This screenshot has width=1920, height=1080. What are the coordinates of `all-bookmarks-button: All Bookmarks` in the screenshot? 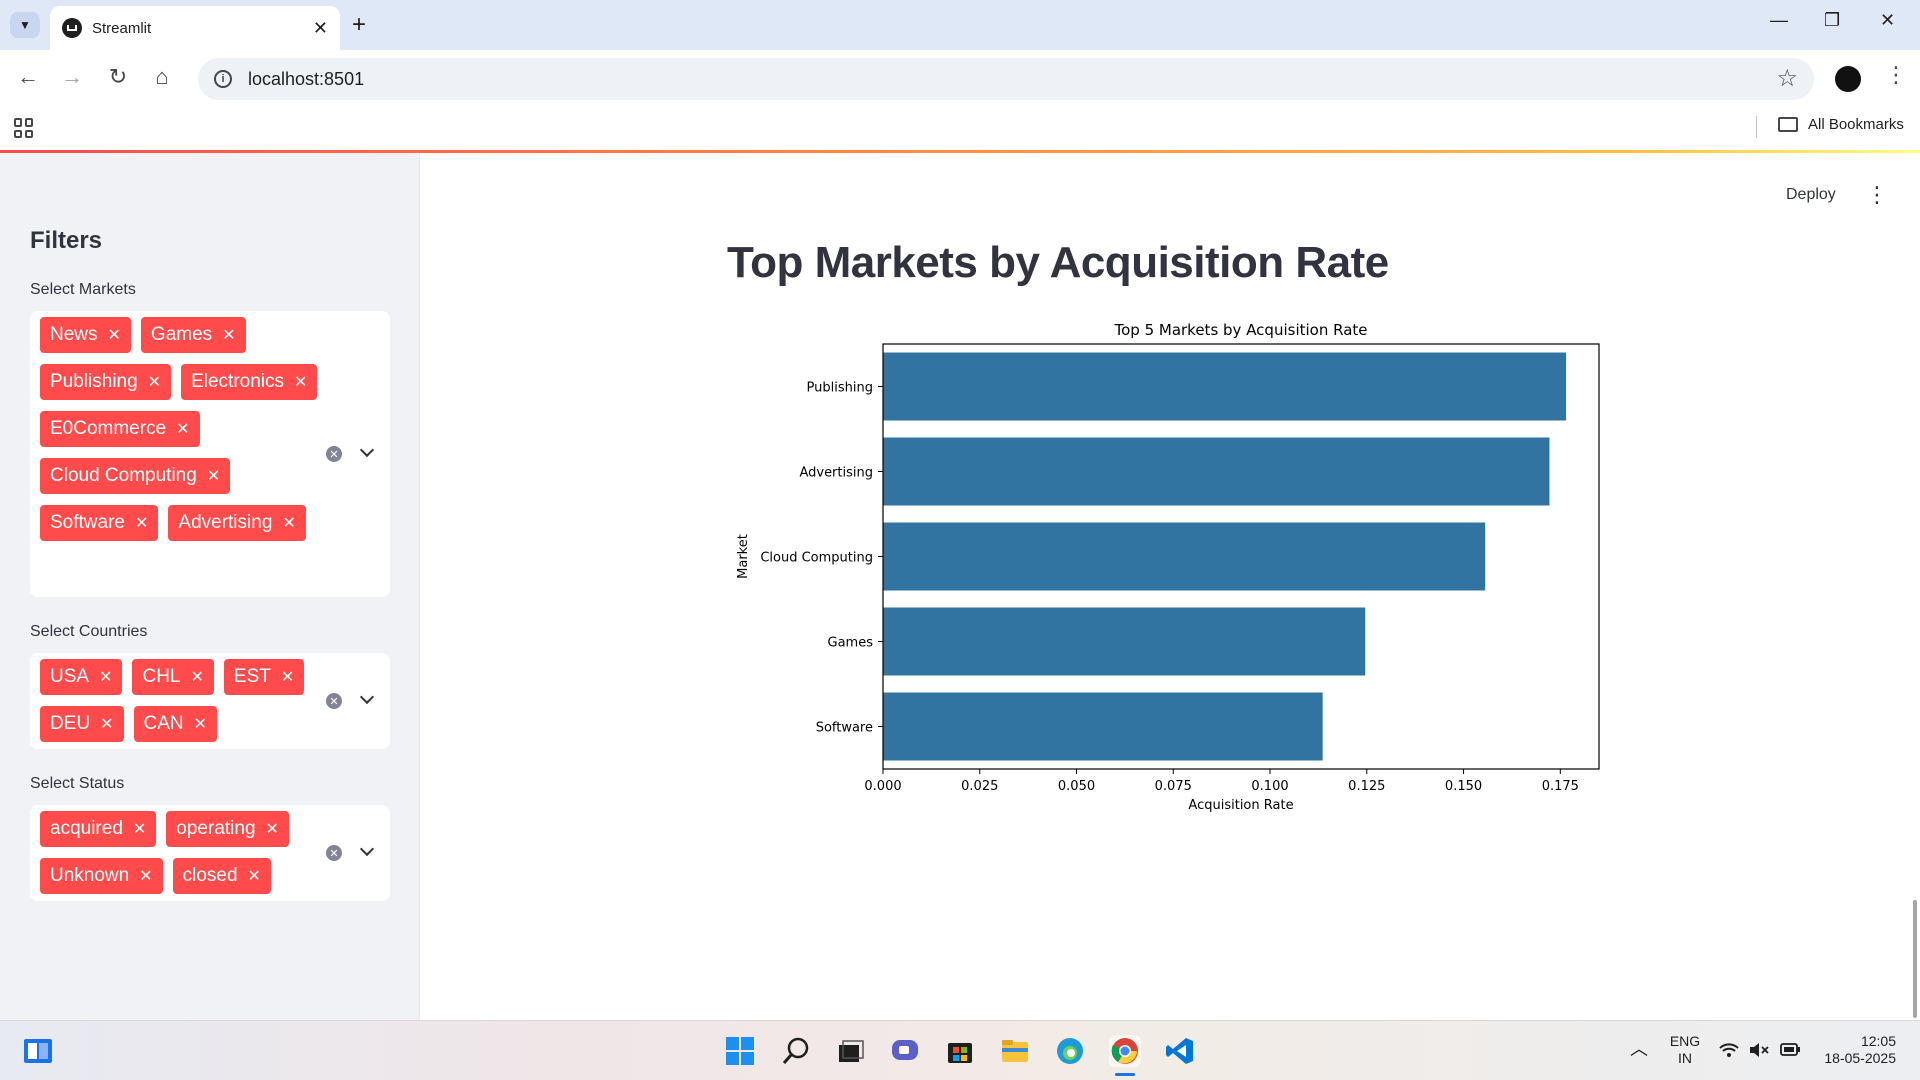 It's located at (1841, 124).